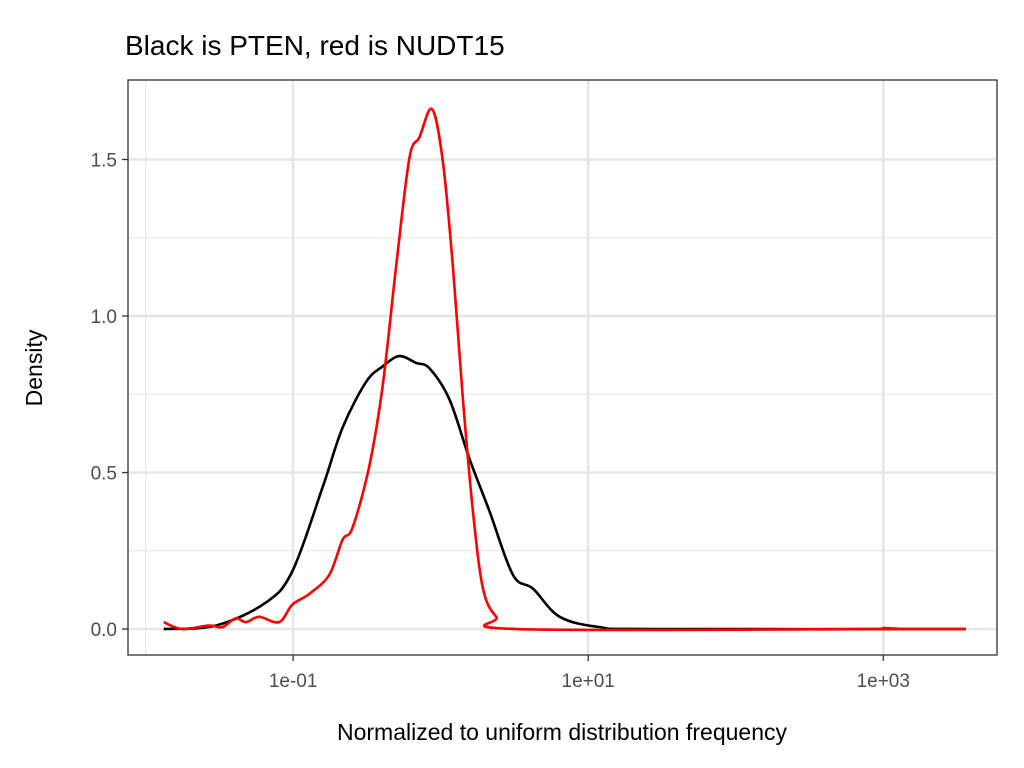 This screenshot has height=768, width=1024. What do you see at coordinates (104, 630) in the screenshot?
I see `y-tick-label: 0.0` at bounding box center [104, 630].